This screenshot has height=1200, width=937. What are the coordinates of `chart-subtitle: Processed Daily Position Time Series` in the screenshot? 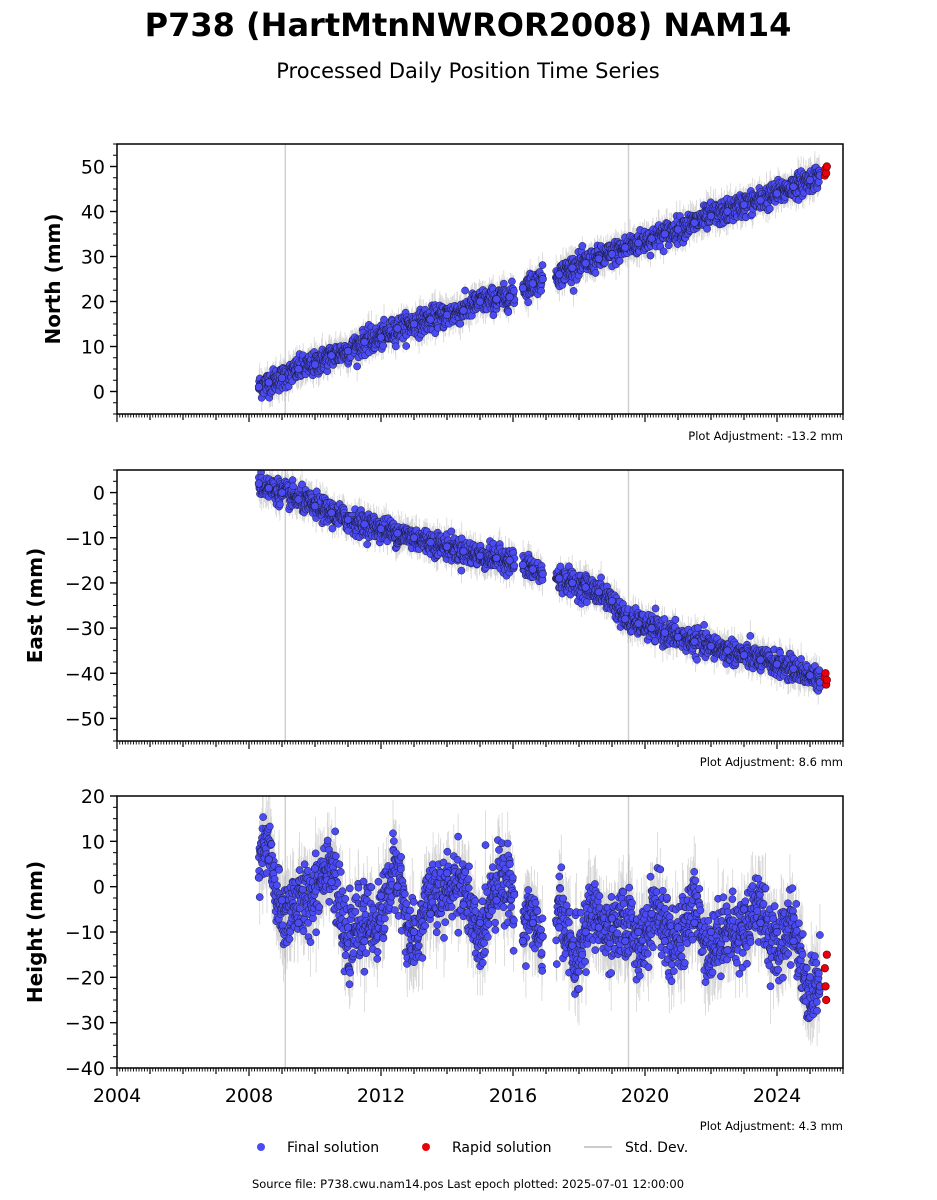 It's located at (468, 71).